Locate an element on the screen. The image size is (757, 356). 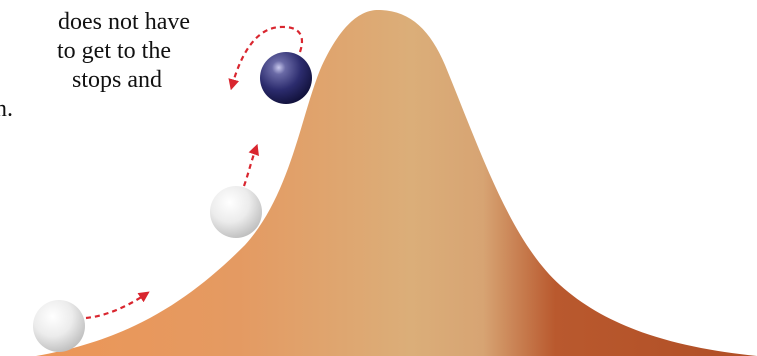
light-ball-bottom is located at coordinates (59, 326).